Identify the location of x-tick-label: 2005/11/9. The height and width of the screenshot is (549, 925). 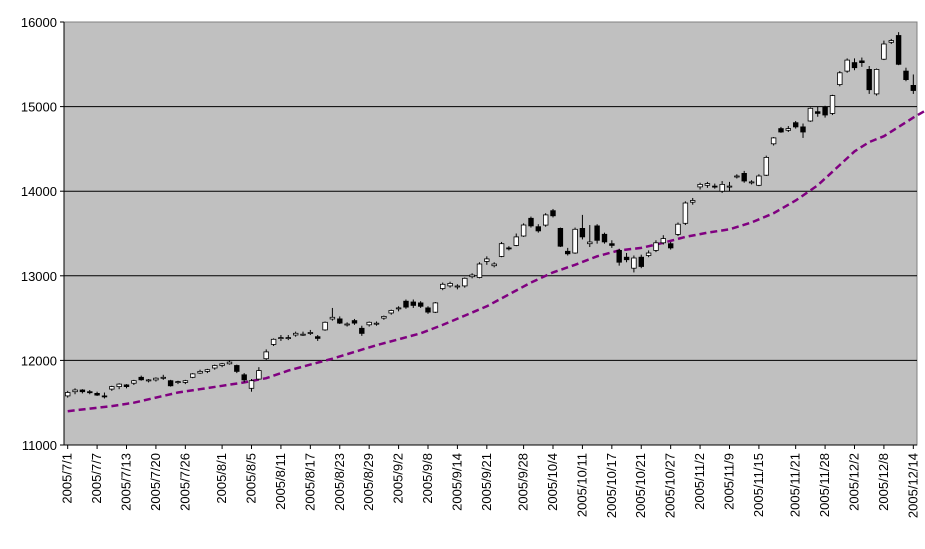
(728, 481).